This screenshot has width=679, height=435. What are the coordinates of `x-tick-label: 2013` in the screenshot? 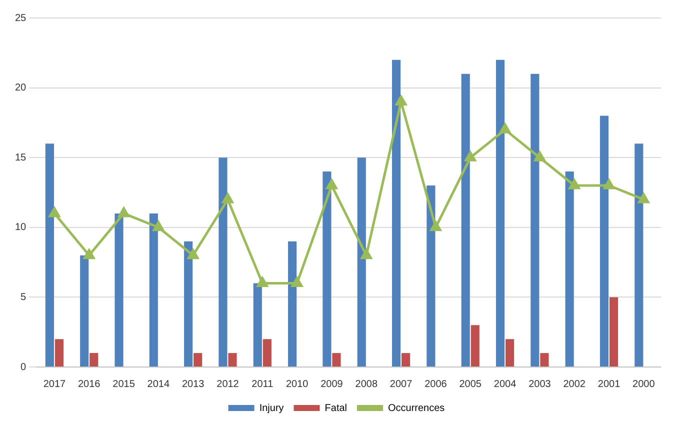 It's located at (193, 384).